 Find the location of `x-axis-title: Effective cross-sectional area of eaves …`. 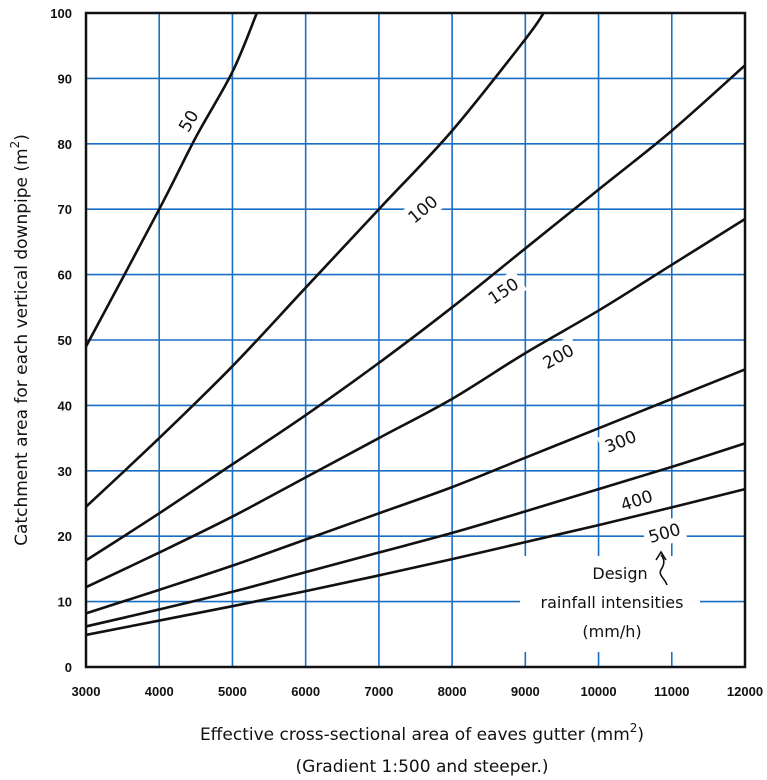

x-axis-title: Effective cross-sectional area of eaves … is located at coordinates (422, 733).